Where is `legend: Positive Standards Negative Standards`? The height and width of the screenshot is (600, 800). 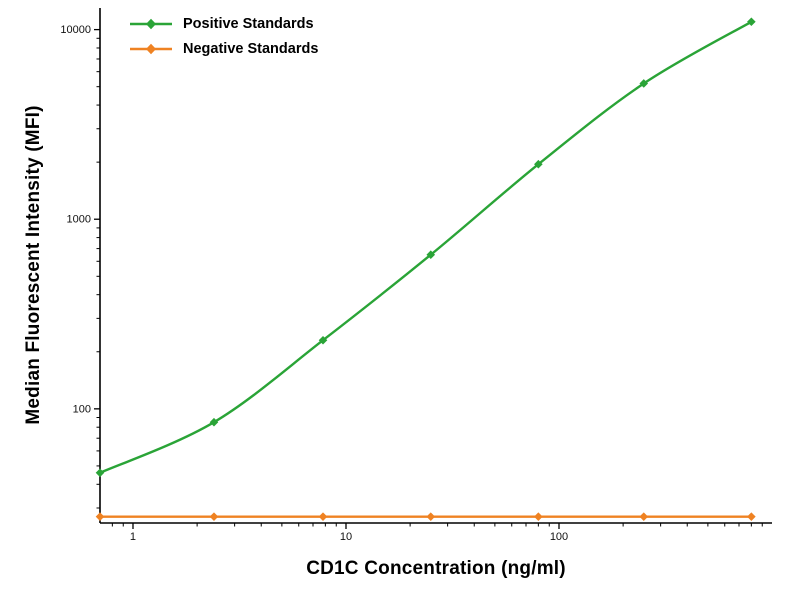
legend: Positive Standards Negative Standards is located at coordinates (223, 36).